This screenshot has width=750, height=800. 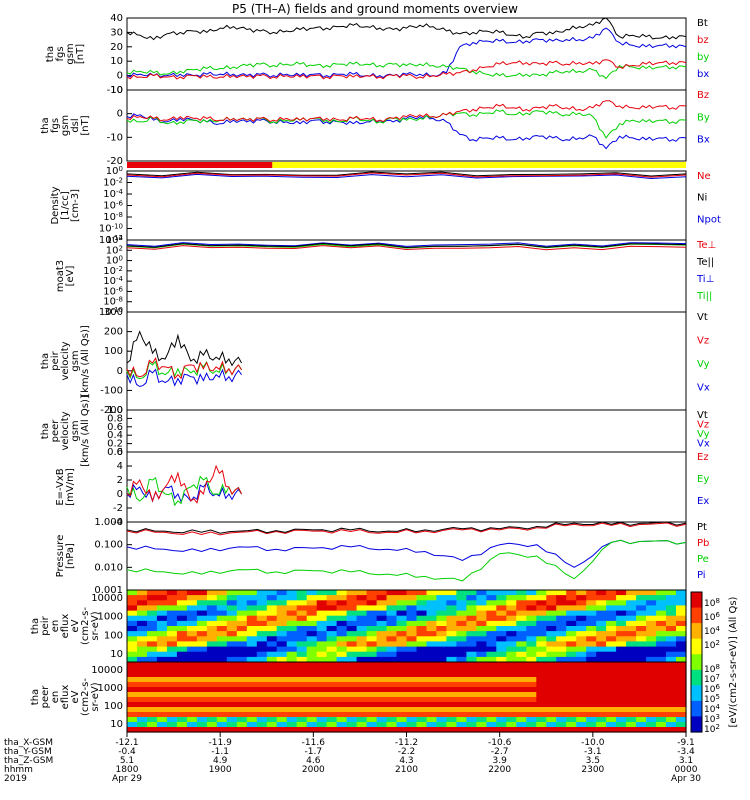 What do you see at coordinates (115, 427) in the screenshot?
I see `y-tick-label: 0.6` at bounding box center [115, 427].